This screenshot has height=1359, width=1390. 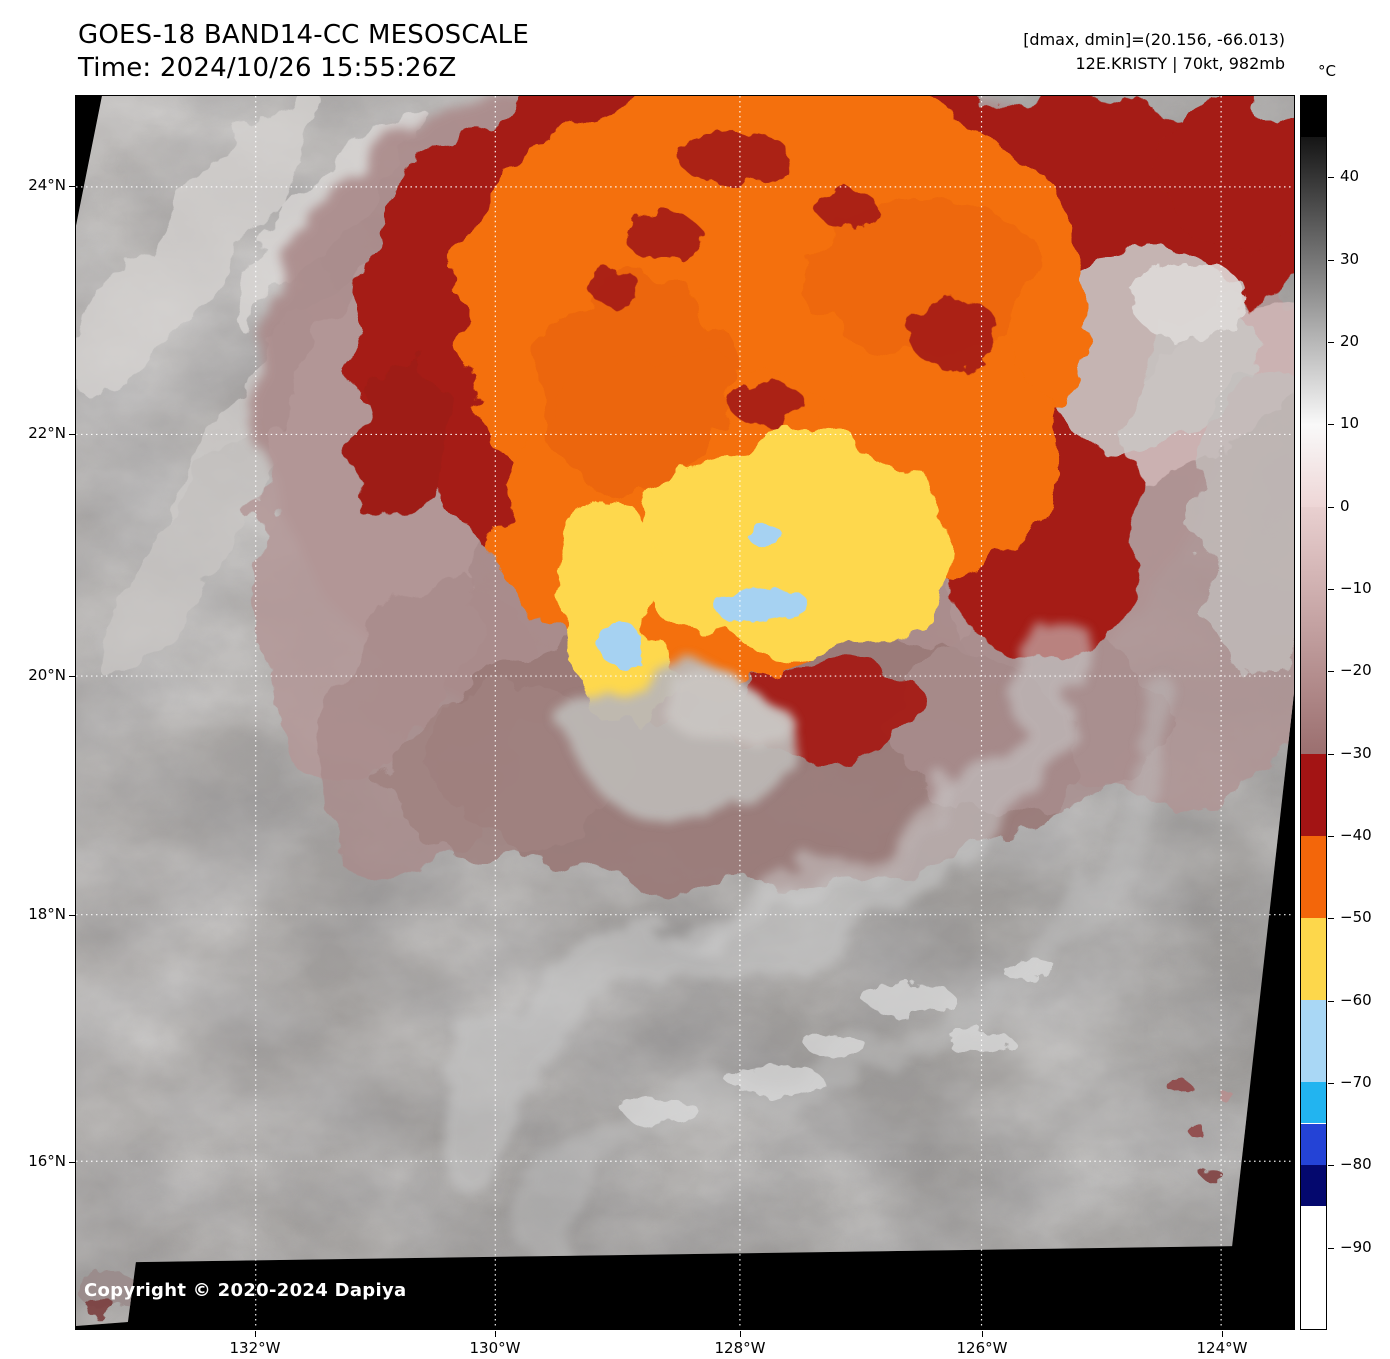 What do you see at coordinates (47, 1161) in the screenshot?
I see `y-axis-label: 16°N` at bounding box center [47, 1161].